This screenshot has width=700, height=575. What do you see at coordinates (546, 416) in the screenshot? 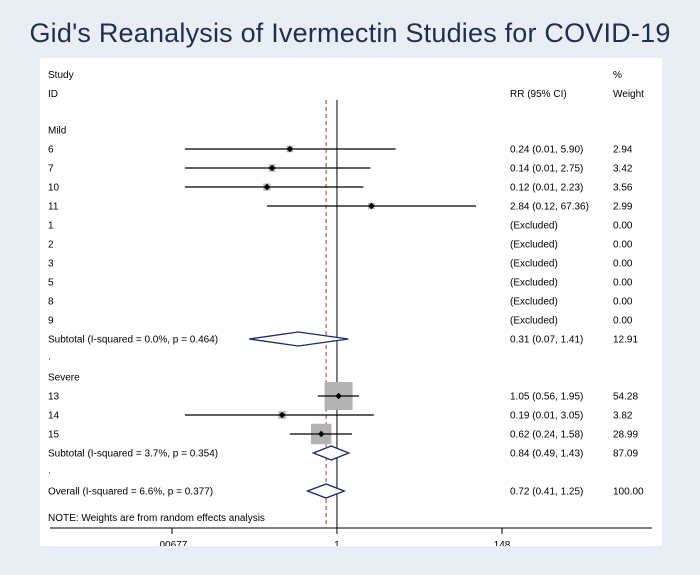
I see `ci-value: 0.19 (0.01, 3.05)` at bounding box center [546, 416].